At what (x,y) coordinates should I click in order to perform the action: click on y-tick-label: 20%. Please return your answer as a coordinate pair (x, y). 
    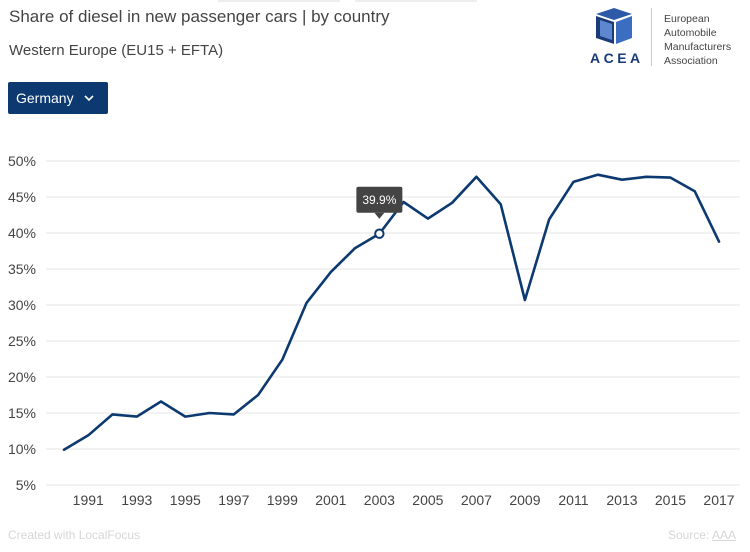
    Looking at the image, I should click on (22, 377).